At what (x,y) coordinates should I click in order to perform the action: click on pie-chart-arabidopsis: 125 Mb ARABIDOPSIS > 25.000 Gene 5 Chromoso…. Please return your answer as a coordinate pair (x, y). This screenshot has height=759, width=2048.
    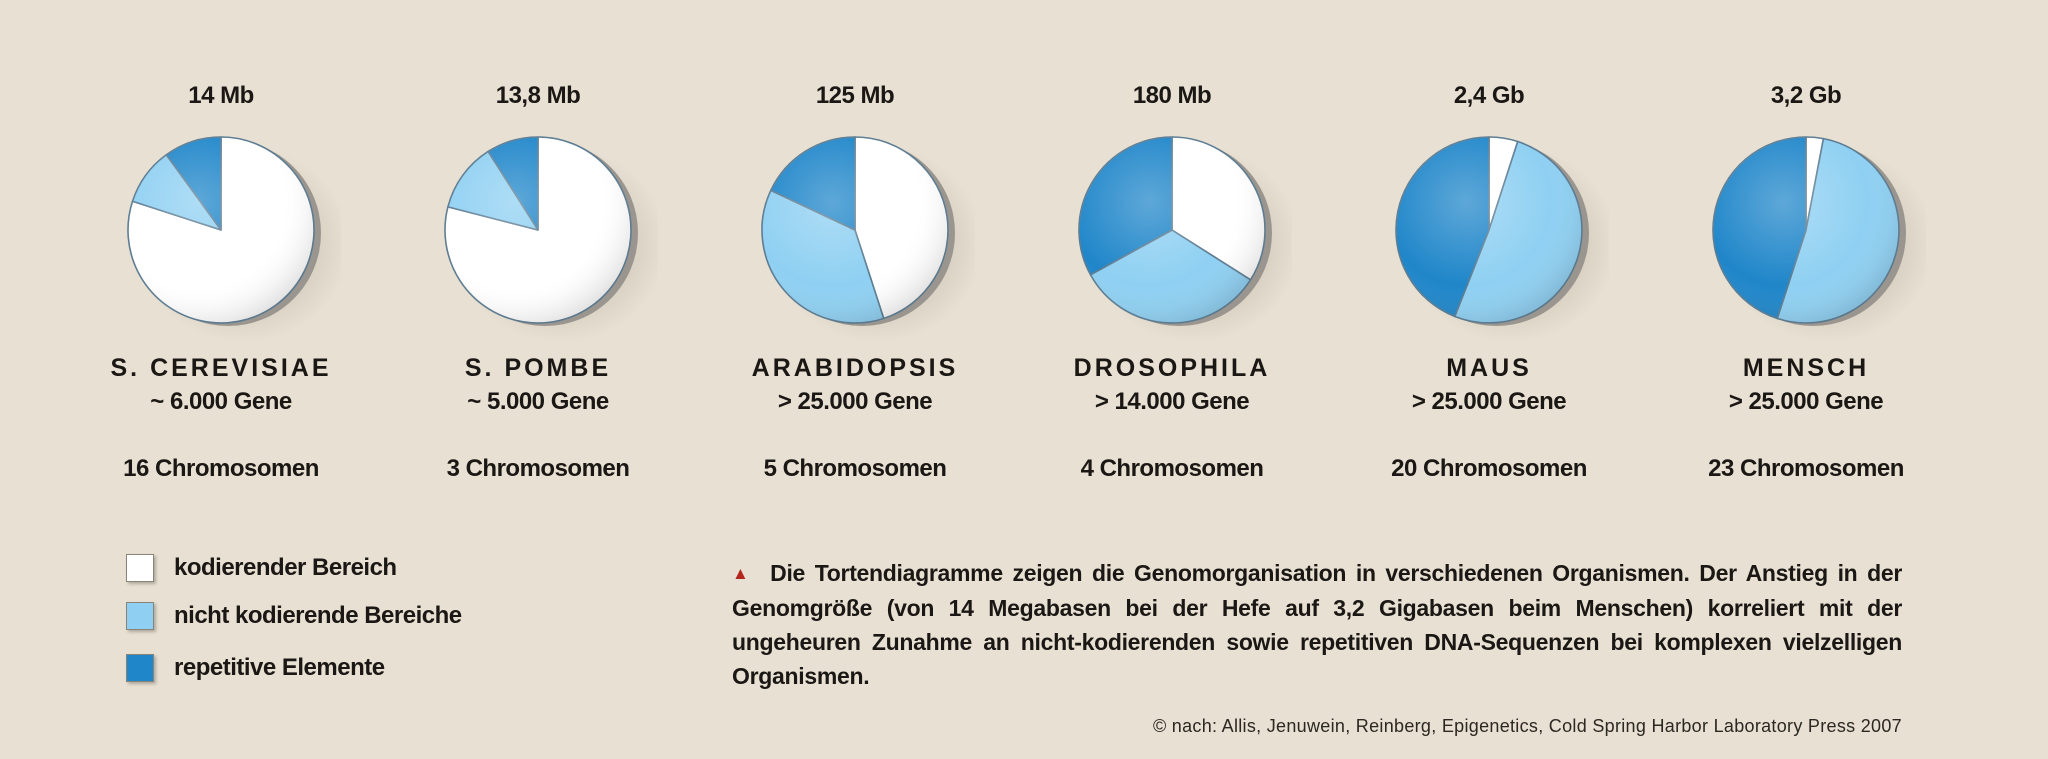
    Looking at the image, I should click on (855, 260).